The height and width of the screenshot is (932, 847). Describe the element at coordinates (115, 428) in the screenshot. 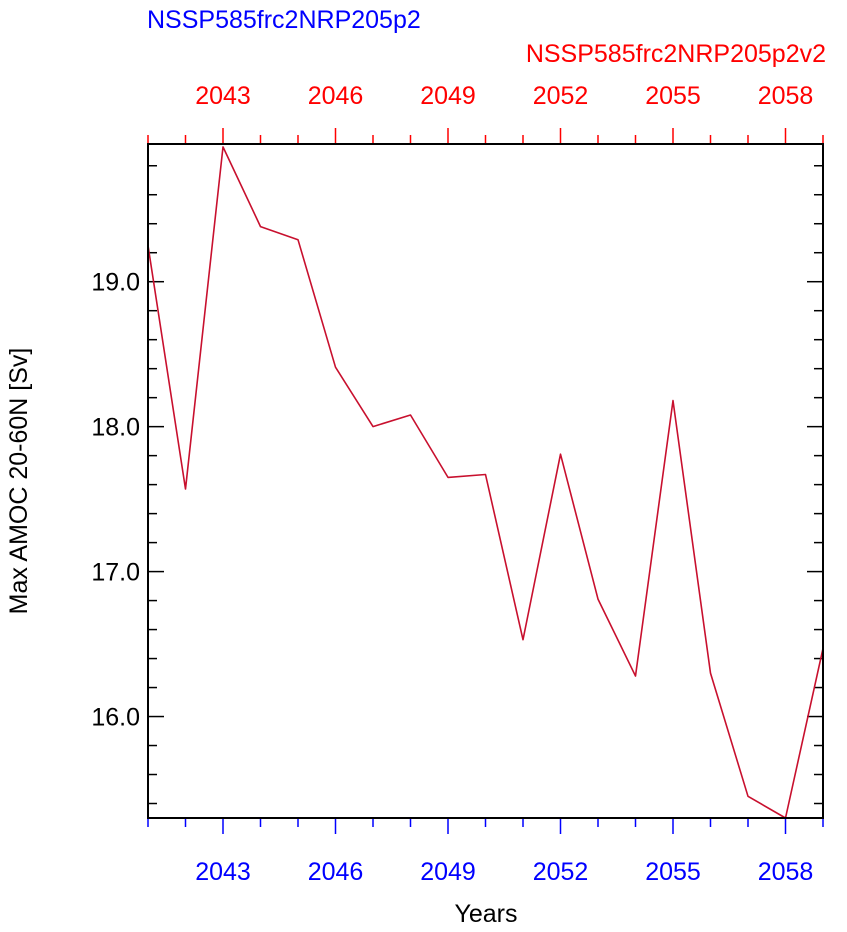

I see `y-tick-label: 18.0` at that location.